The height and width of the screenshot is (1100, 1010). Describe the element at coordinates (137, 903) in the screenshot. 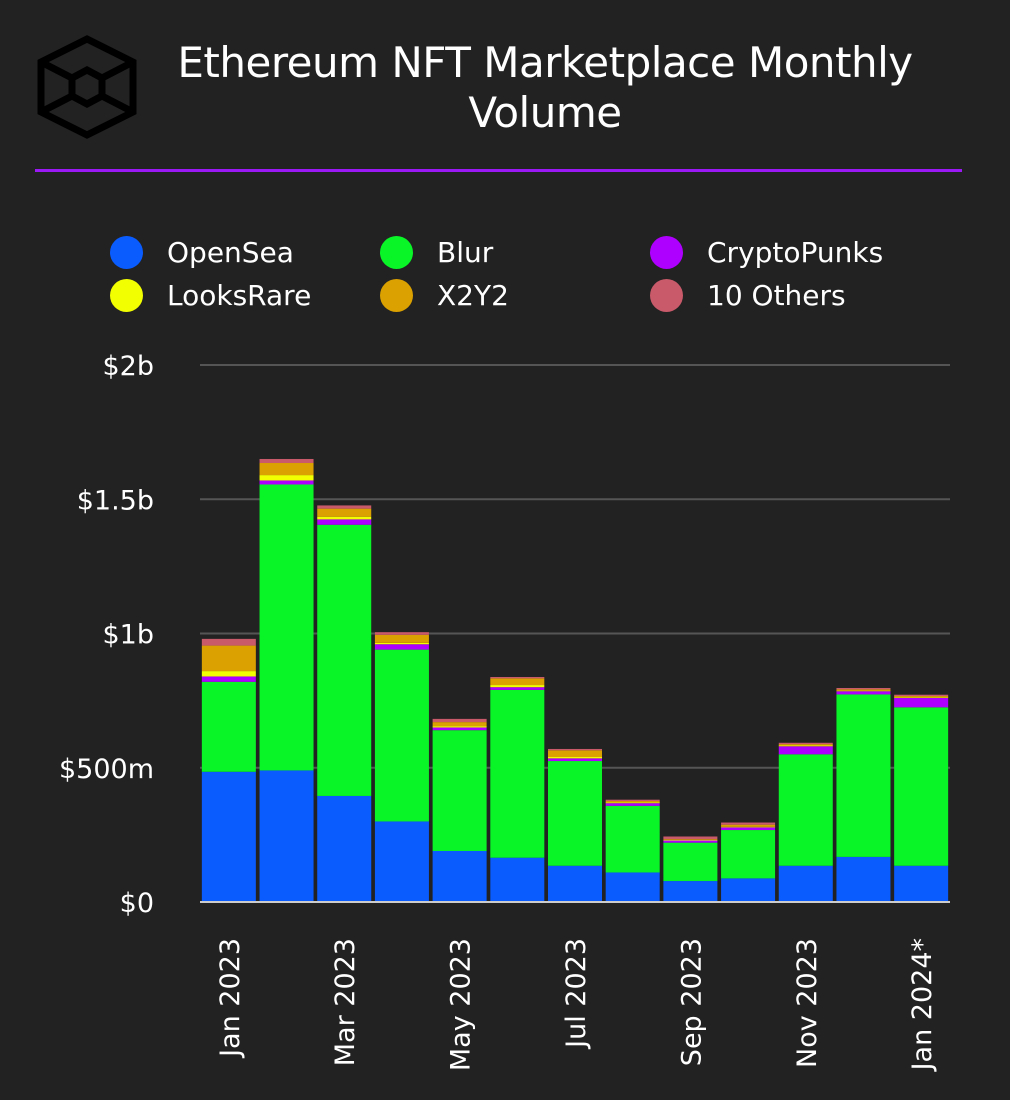

I see `y-tick-label: $0` at that location.